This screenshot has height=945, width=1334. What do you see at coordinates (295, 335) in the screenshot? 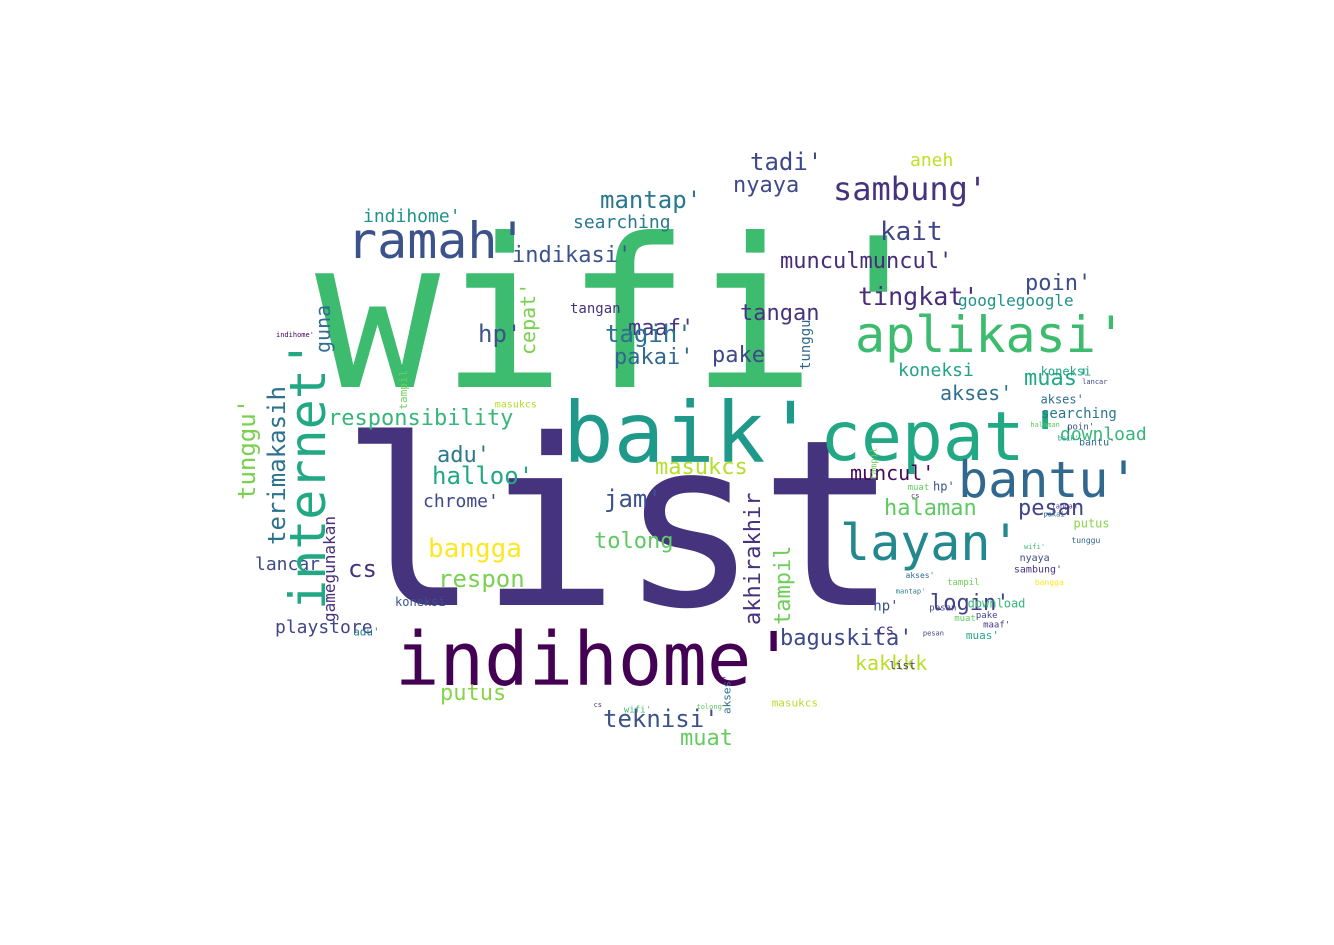
I see `word-small: indihome'` at bounding box center [295, 335].